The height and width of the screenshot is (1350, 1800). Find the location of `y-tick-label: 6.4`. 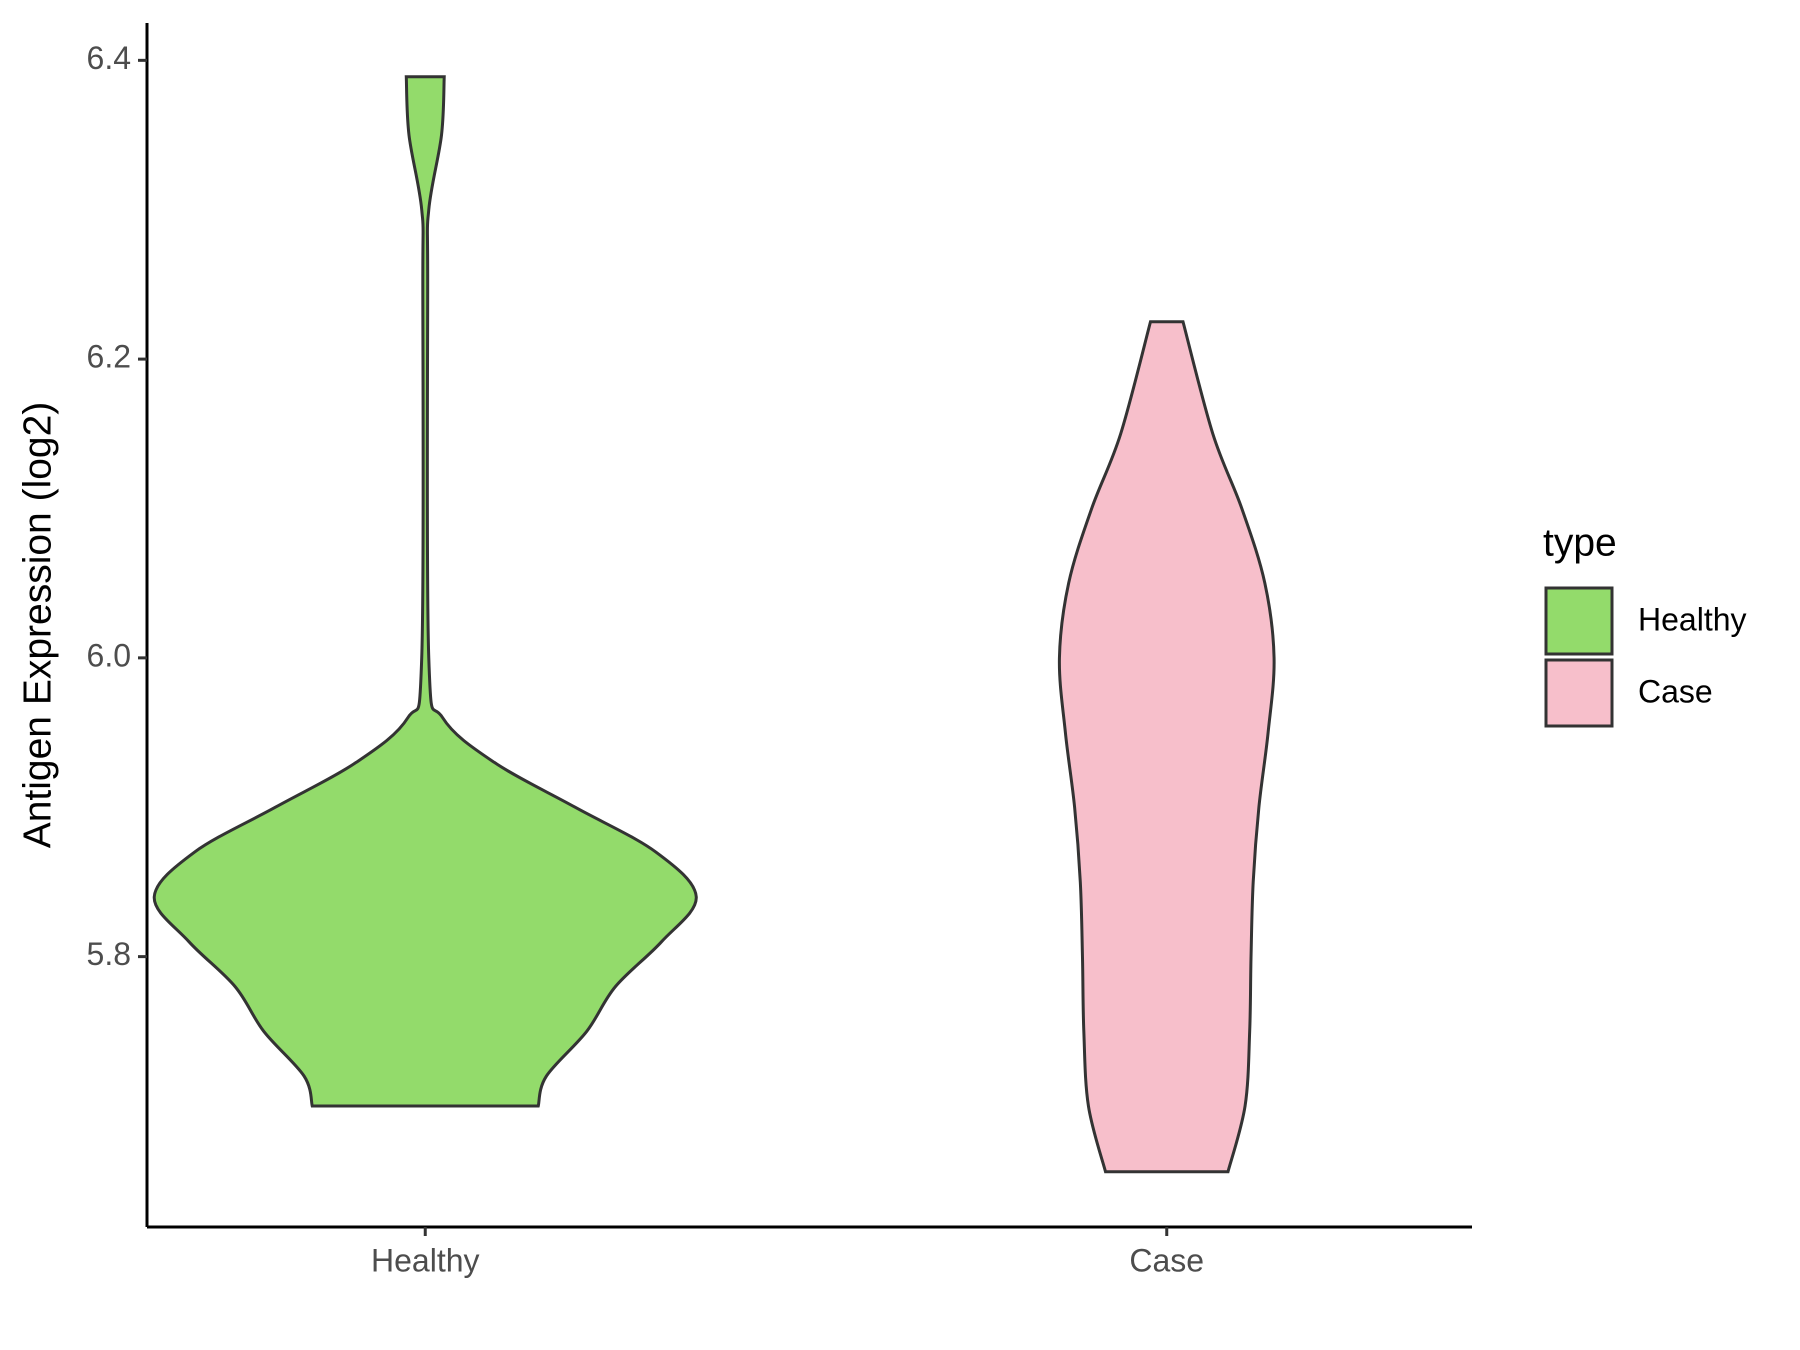

y-tick-label: 6.4 is located at coordinates (109, 58).